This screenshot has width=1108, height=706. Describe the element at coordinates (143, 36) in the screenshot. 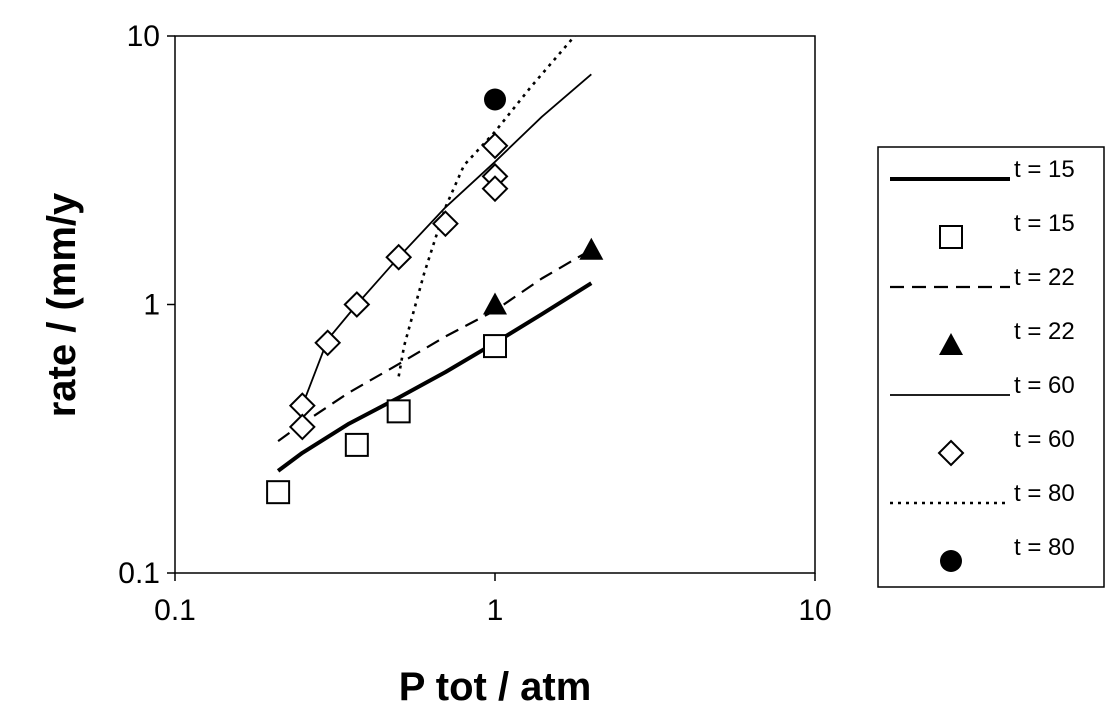

I see `y-tick-label: 10` at that location.